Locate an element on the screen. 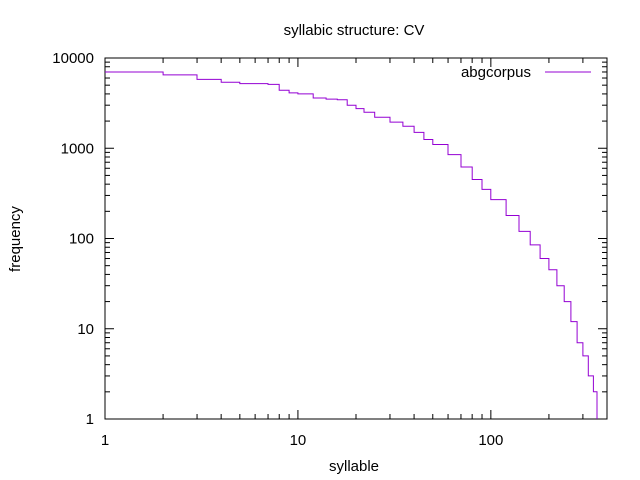 The image size is (640, 480). legend-label: abgcorpus is located at coordinates (496, 72).